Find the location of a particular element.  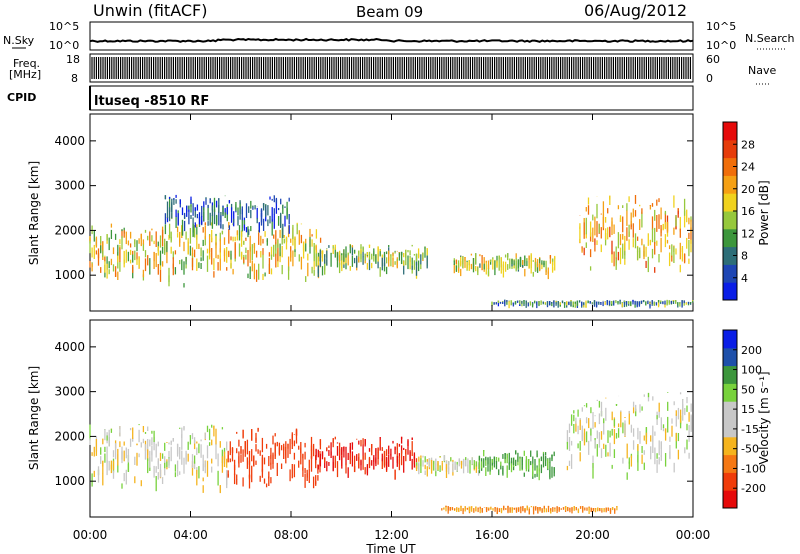

power-y-axis-label: Slant Range [km] is located at coordinates (34, 213).